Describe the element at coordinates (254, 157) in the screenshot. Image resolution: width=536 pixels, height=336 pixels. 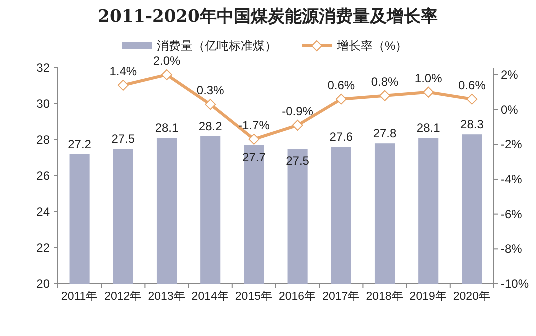
I see `data-label: 27.7` at that location.